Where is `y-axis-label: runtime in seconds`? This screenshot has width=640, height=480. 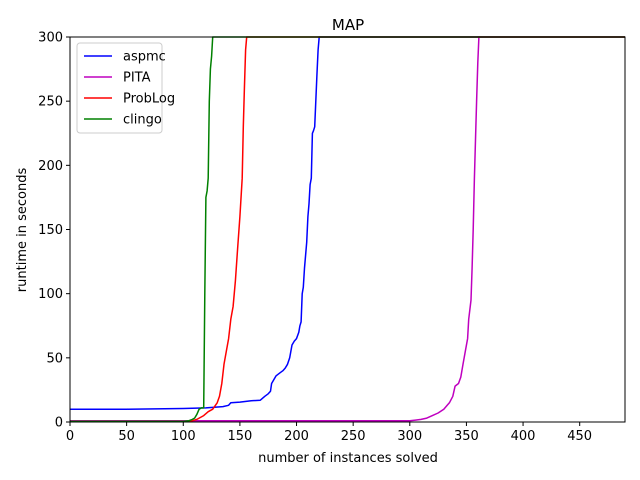
y-axis-label: runtime in seconds is located at coordinates (22, 230).